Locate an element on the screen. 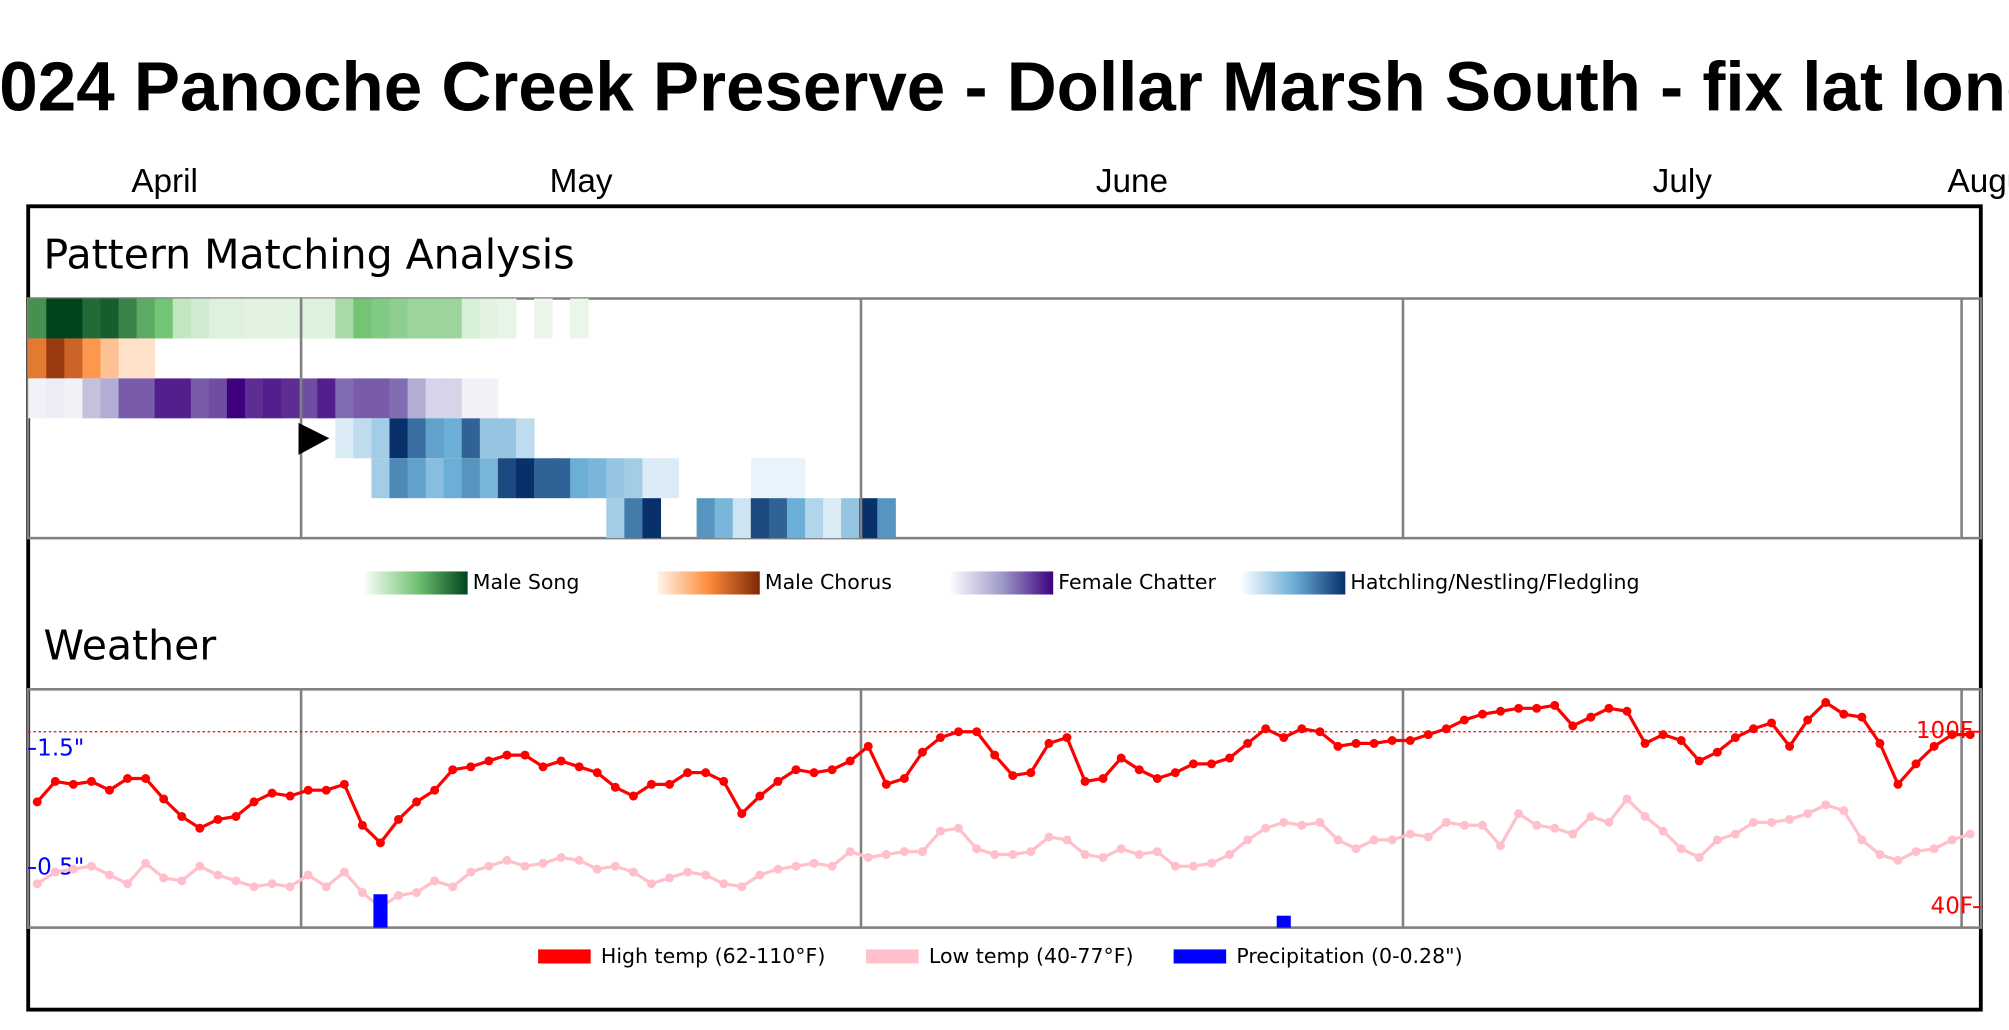  month-label: August is located at coordinates (1978, 181).